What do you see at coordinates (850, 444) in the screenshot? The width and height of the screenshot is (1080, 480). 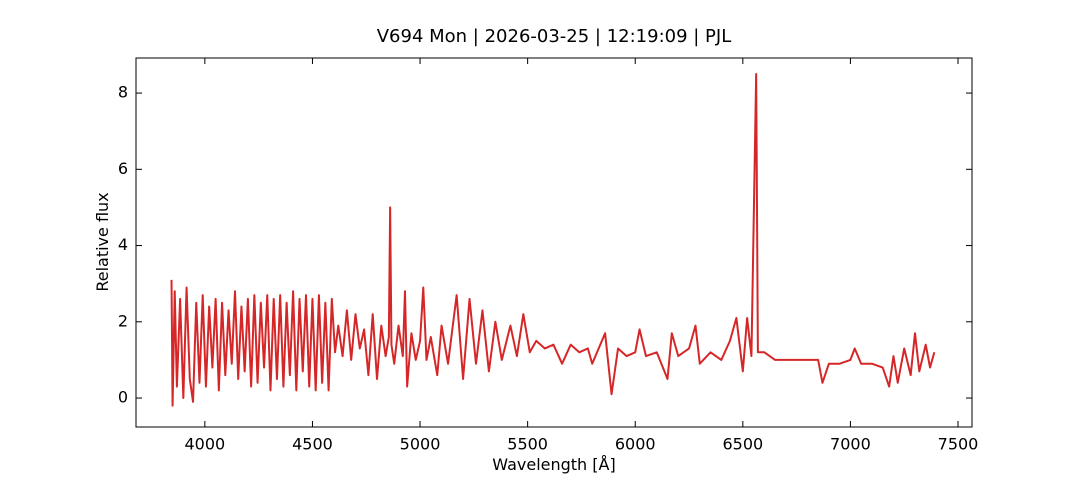 I see `x-tick-label: 7000` at bounding box center [850, 444].